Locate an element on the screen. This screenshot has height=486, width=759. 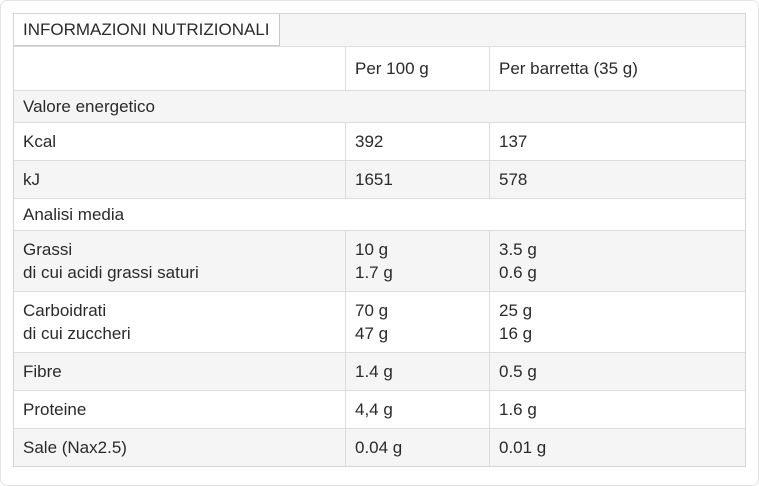
cell-value-per-barretta: 137 is located at coordinates (617, 141).